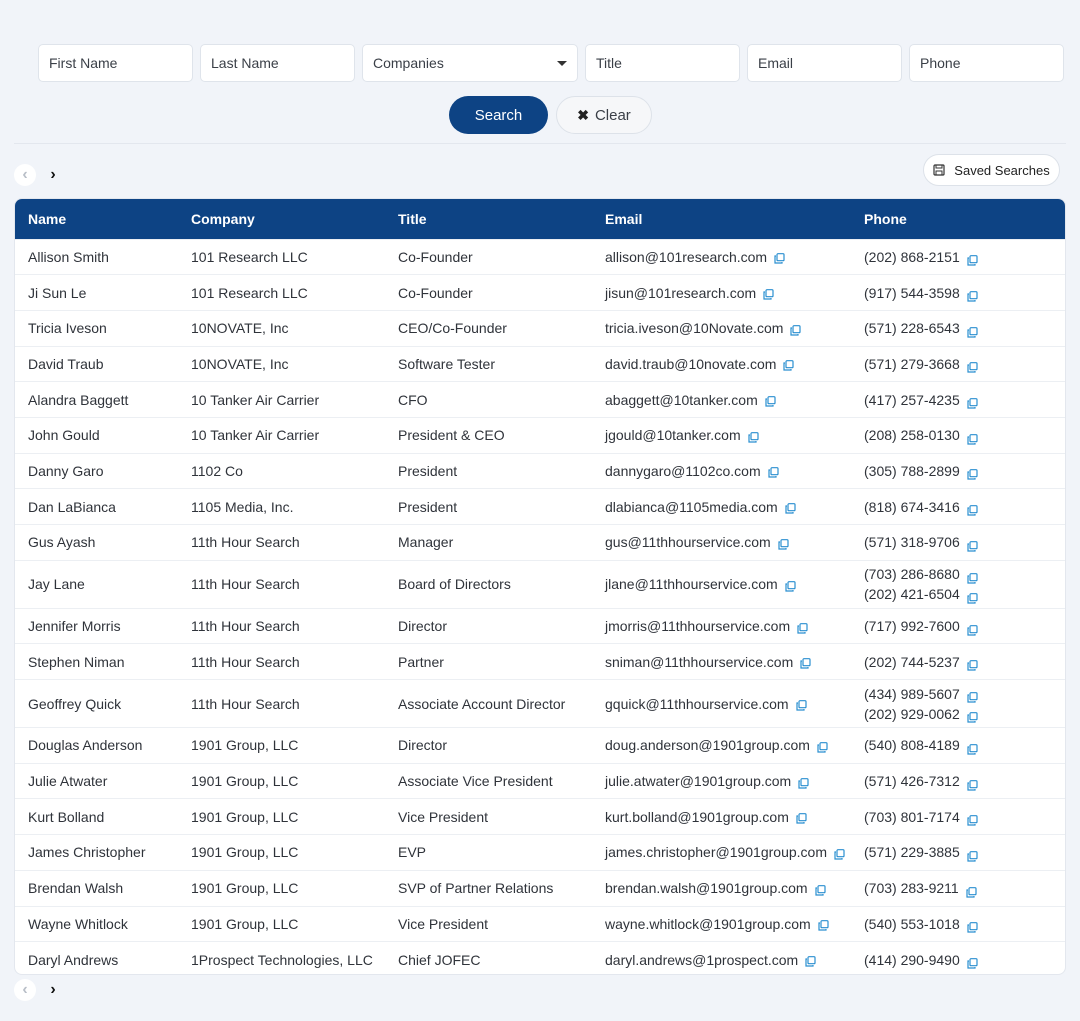  I want to click on title-input, so click(662, 63).